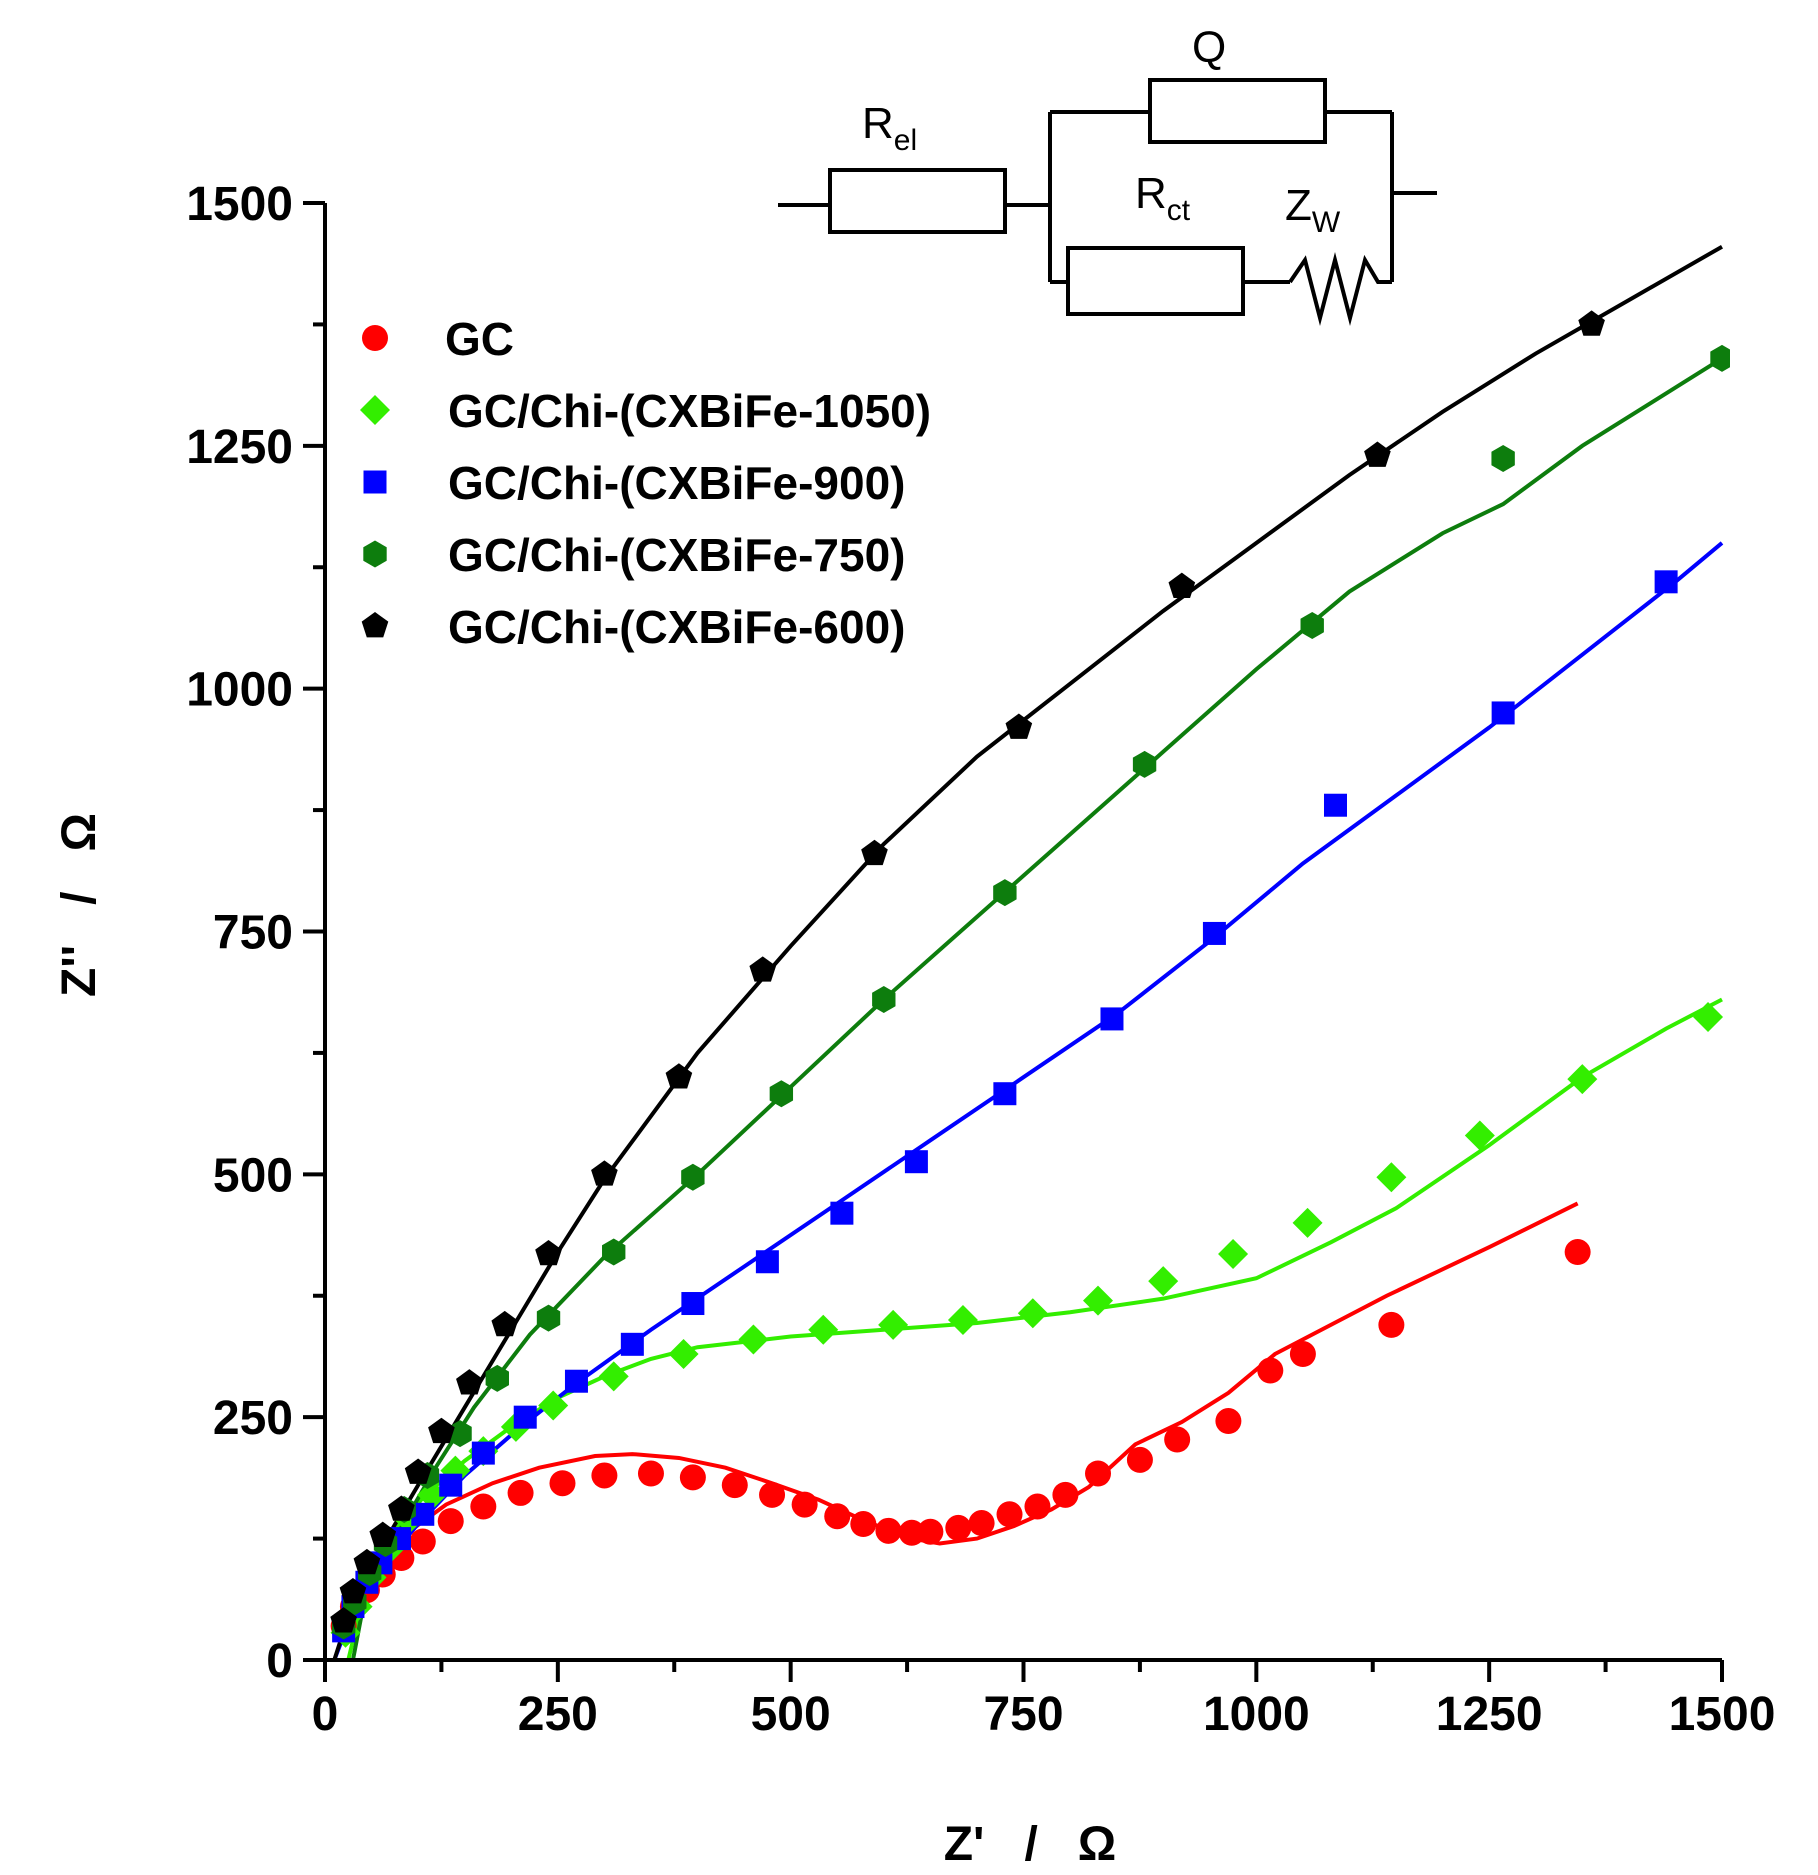  What do you see at coordinates (676, 627) in the screenshot?
I see `legend-label: GC/Chi-(CXBiFe-600)` at bounding box center [676, 627].